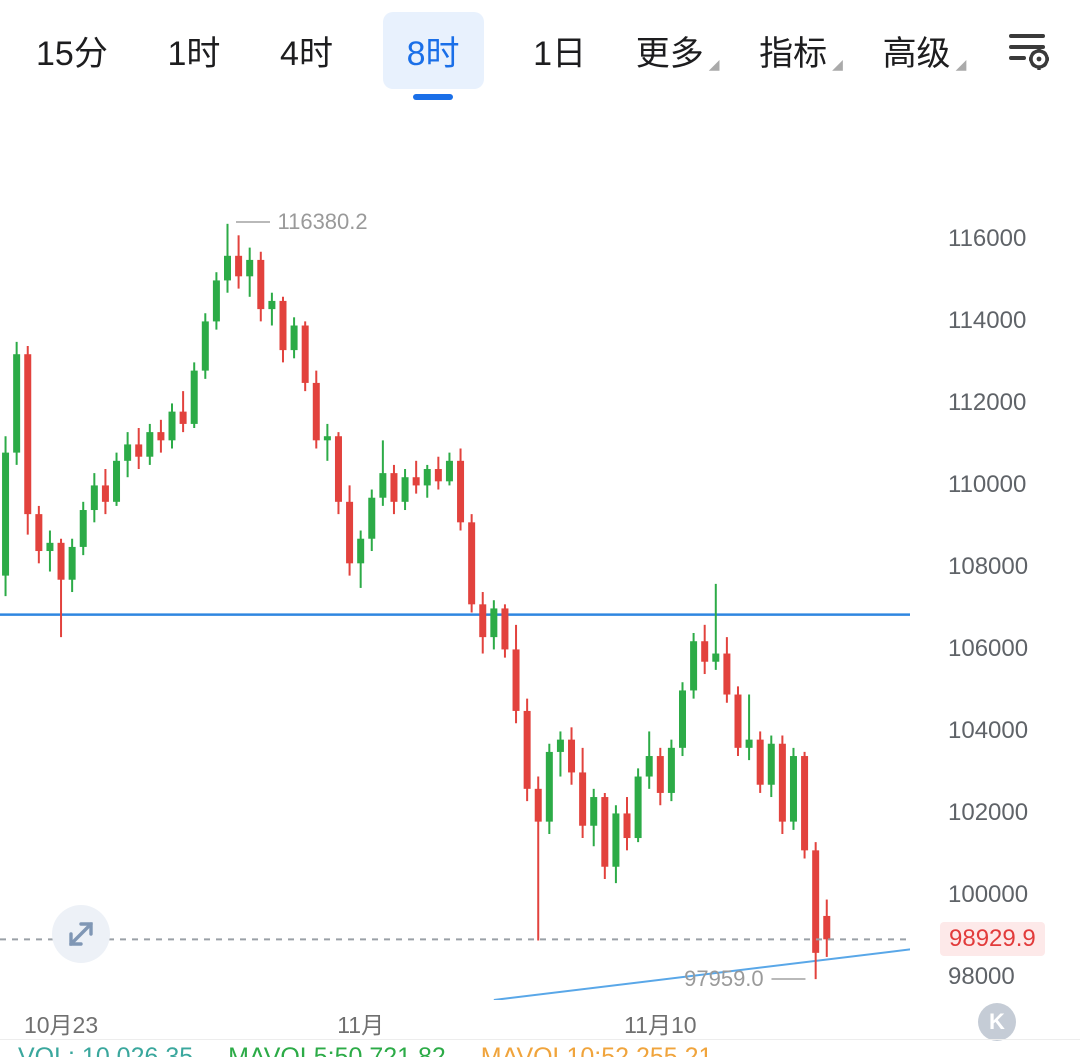 The height and width of the screenshot is (1057, 1080). What do you see at coordinates (988, 731) in the screenshot?
I see `price-tick: 104000` at bounding box center [988, 731].